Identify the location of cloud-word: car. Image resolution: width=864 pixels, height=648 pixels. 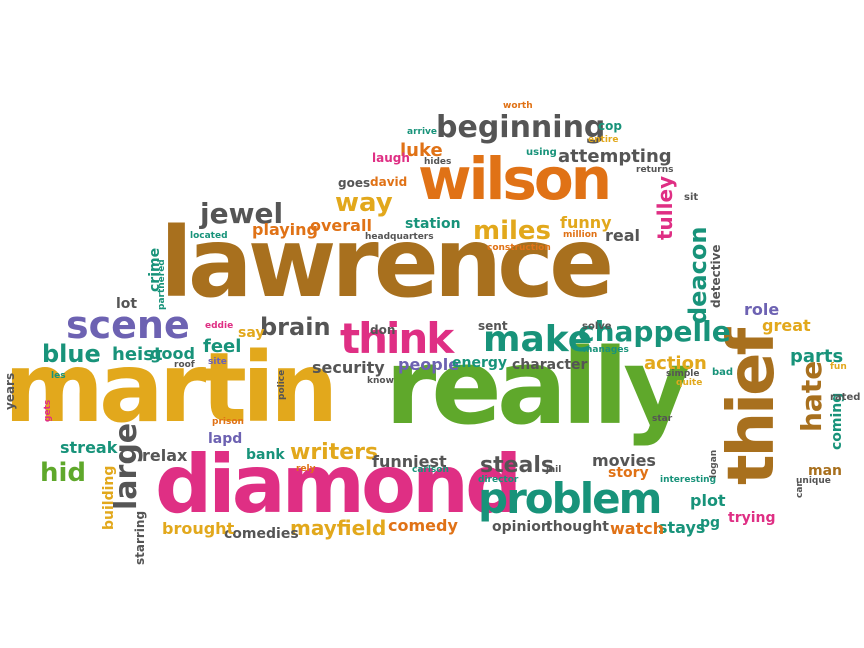
(800, 490).